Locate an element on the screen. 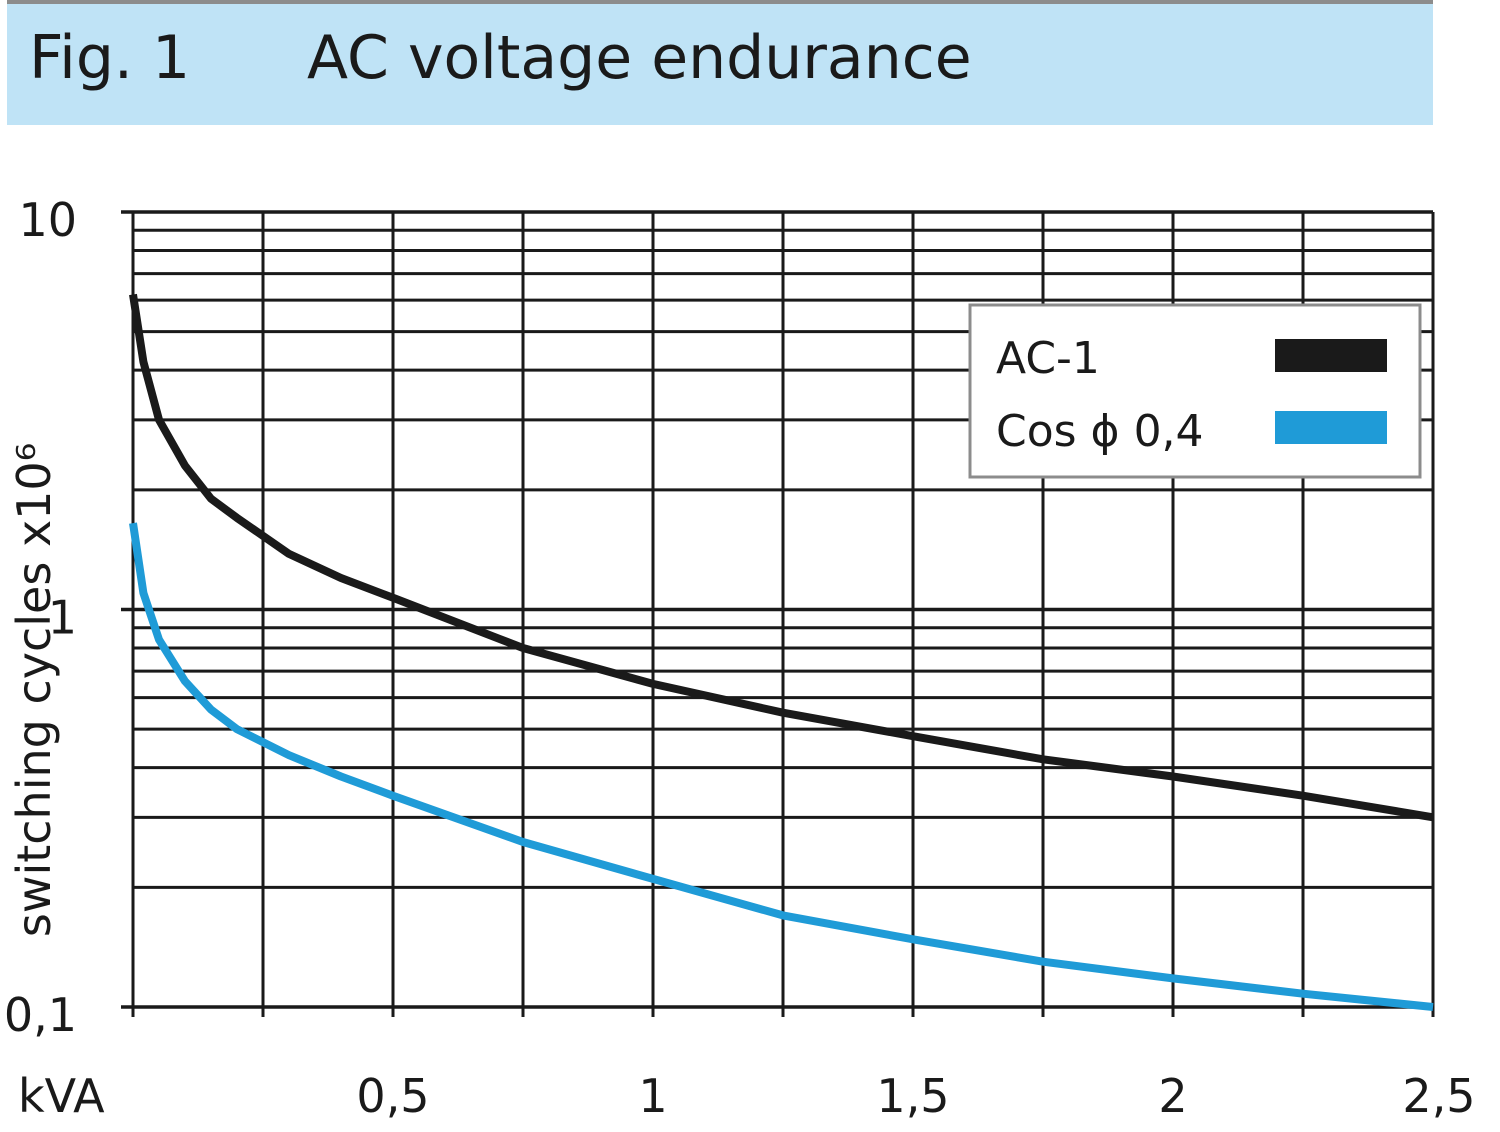  x-tick-label: 1 is located at coordinates (652, 1096).